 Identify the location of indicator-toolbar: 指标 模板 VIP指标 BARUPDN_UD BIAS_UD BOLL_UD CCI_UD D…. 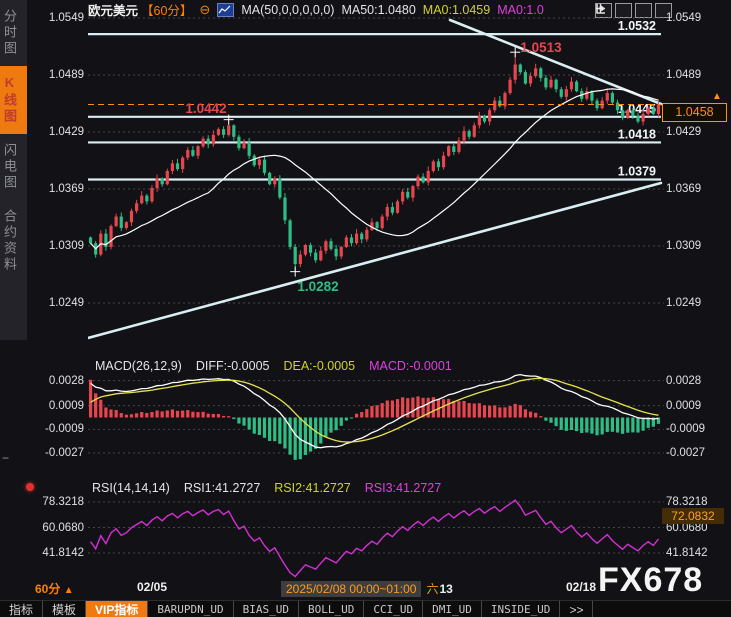
(365, 608).